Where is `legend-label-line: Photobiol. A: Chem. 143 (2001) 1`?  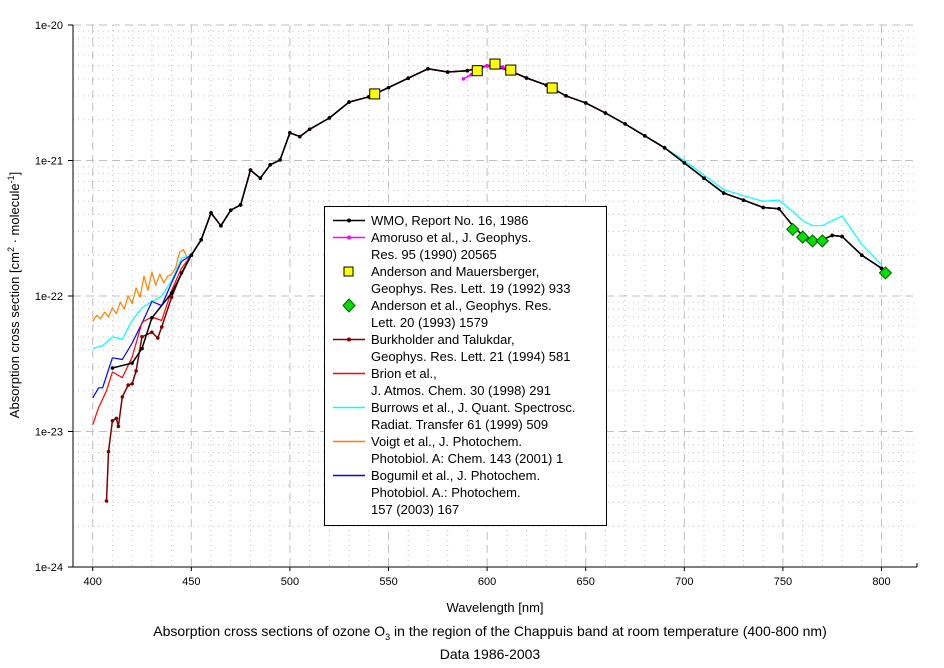 legend-label-line: Photobiol. A: Chem. 143 (2001) 1 is located at coordinates (467, 458).